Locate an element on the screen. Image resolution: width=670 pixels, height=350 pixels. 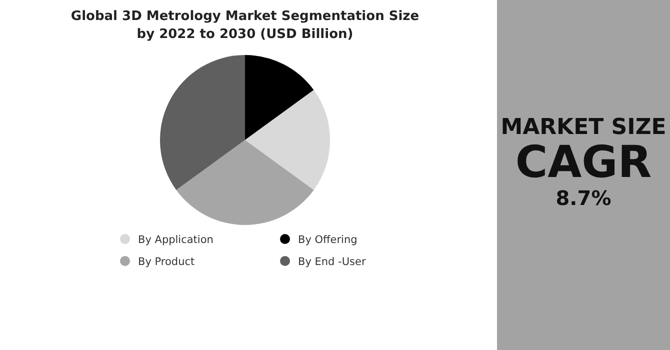
legend-label: By Offering is located at coordinates (327, 240).